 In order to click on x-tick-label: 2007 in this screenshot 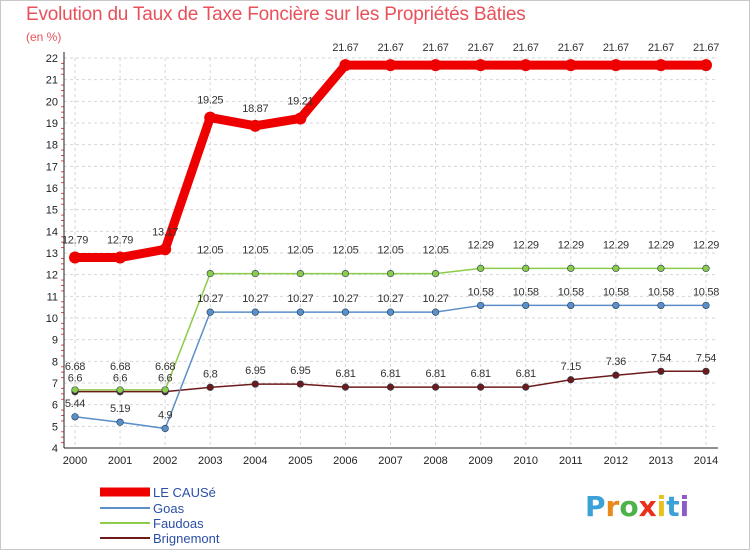, I will do `click(390, 461)`.